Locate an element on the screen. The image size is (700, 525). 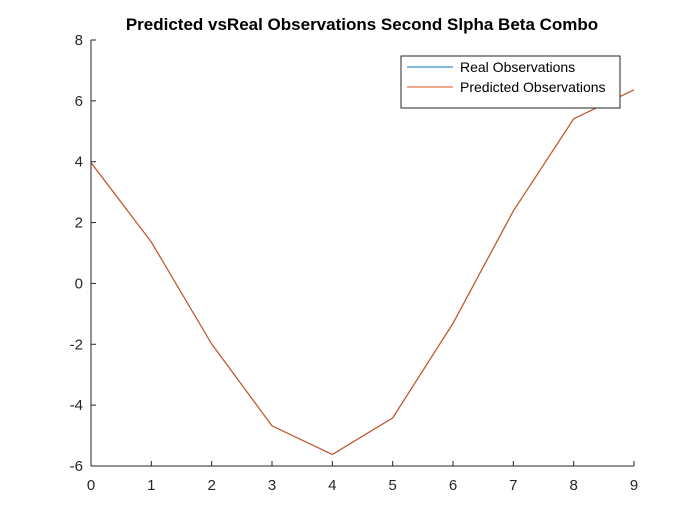
y-tick-label: 6 is located at coordinates (79, 101).